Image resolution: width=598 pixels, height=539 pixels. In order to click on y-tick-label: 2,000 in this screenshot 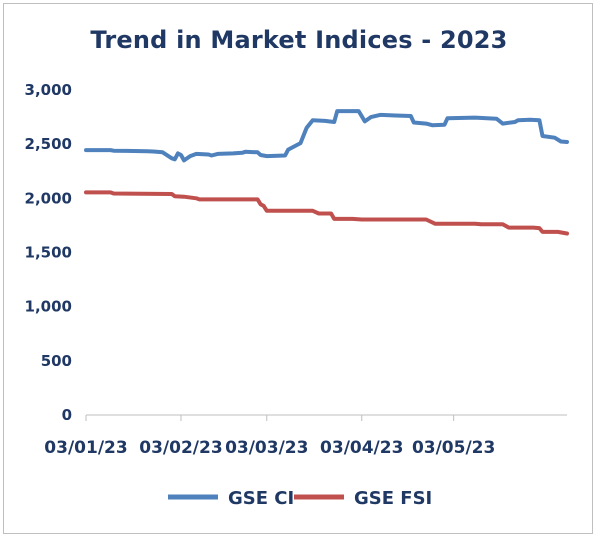, I will do `click(48, 198)`.